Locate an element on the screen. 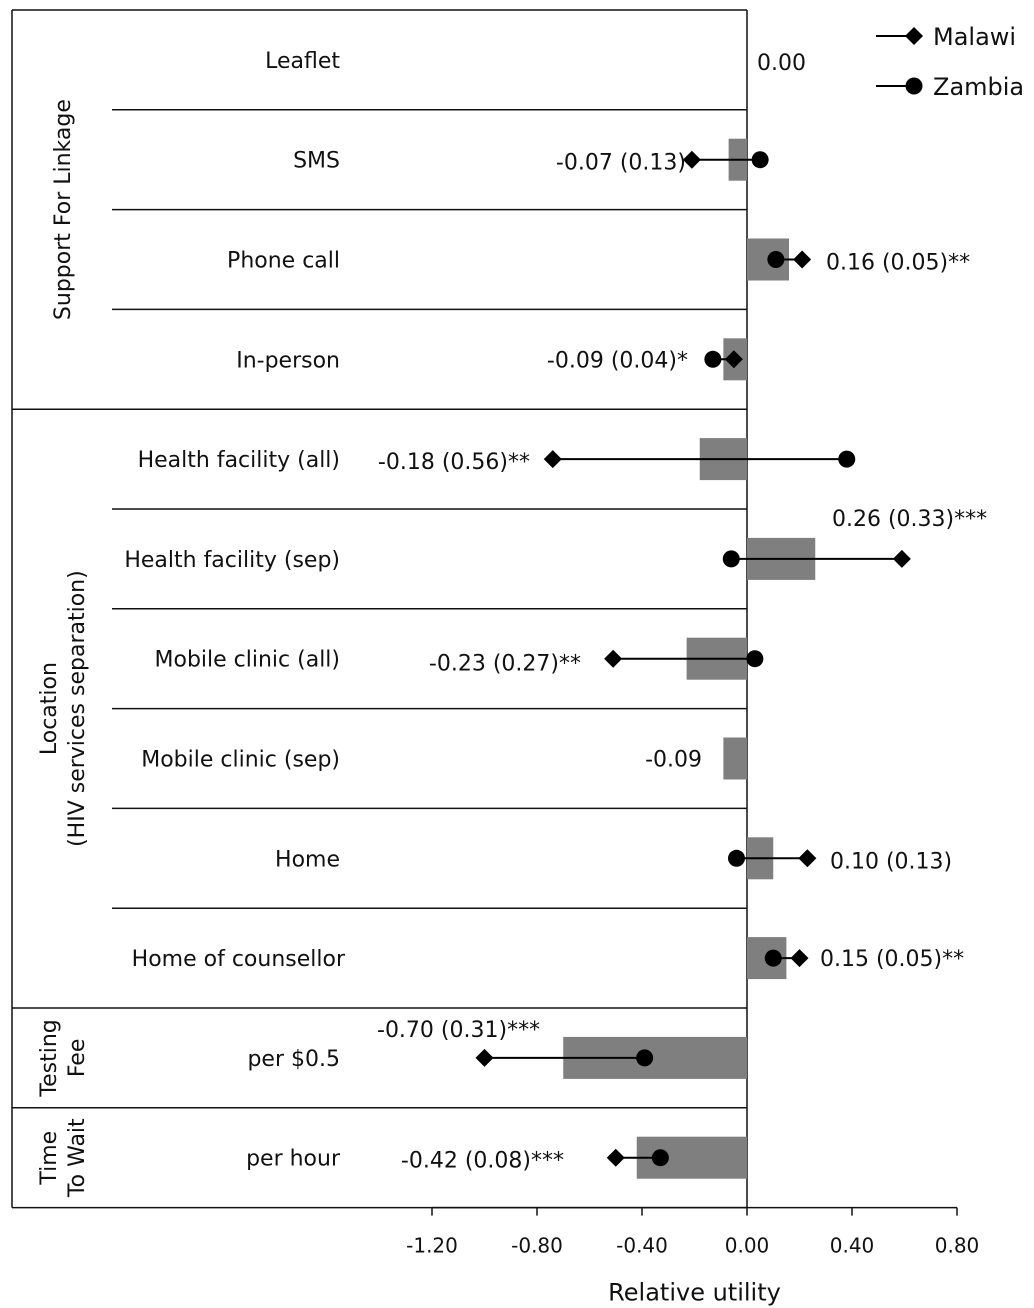  x-tick-label: 0.40 is located at coordinates (852, 1246).